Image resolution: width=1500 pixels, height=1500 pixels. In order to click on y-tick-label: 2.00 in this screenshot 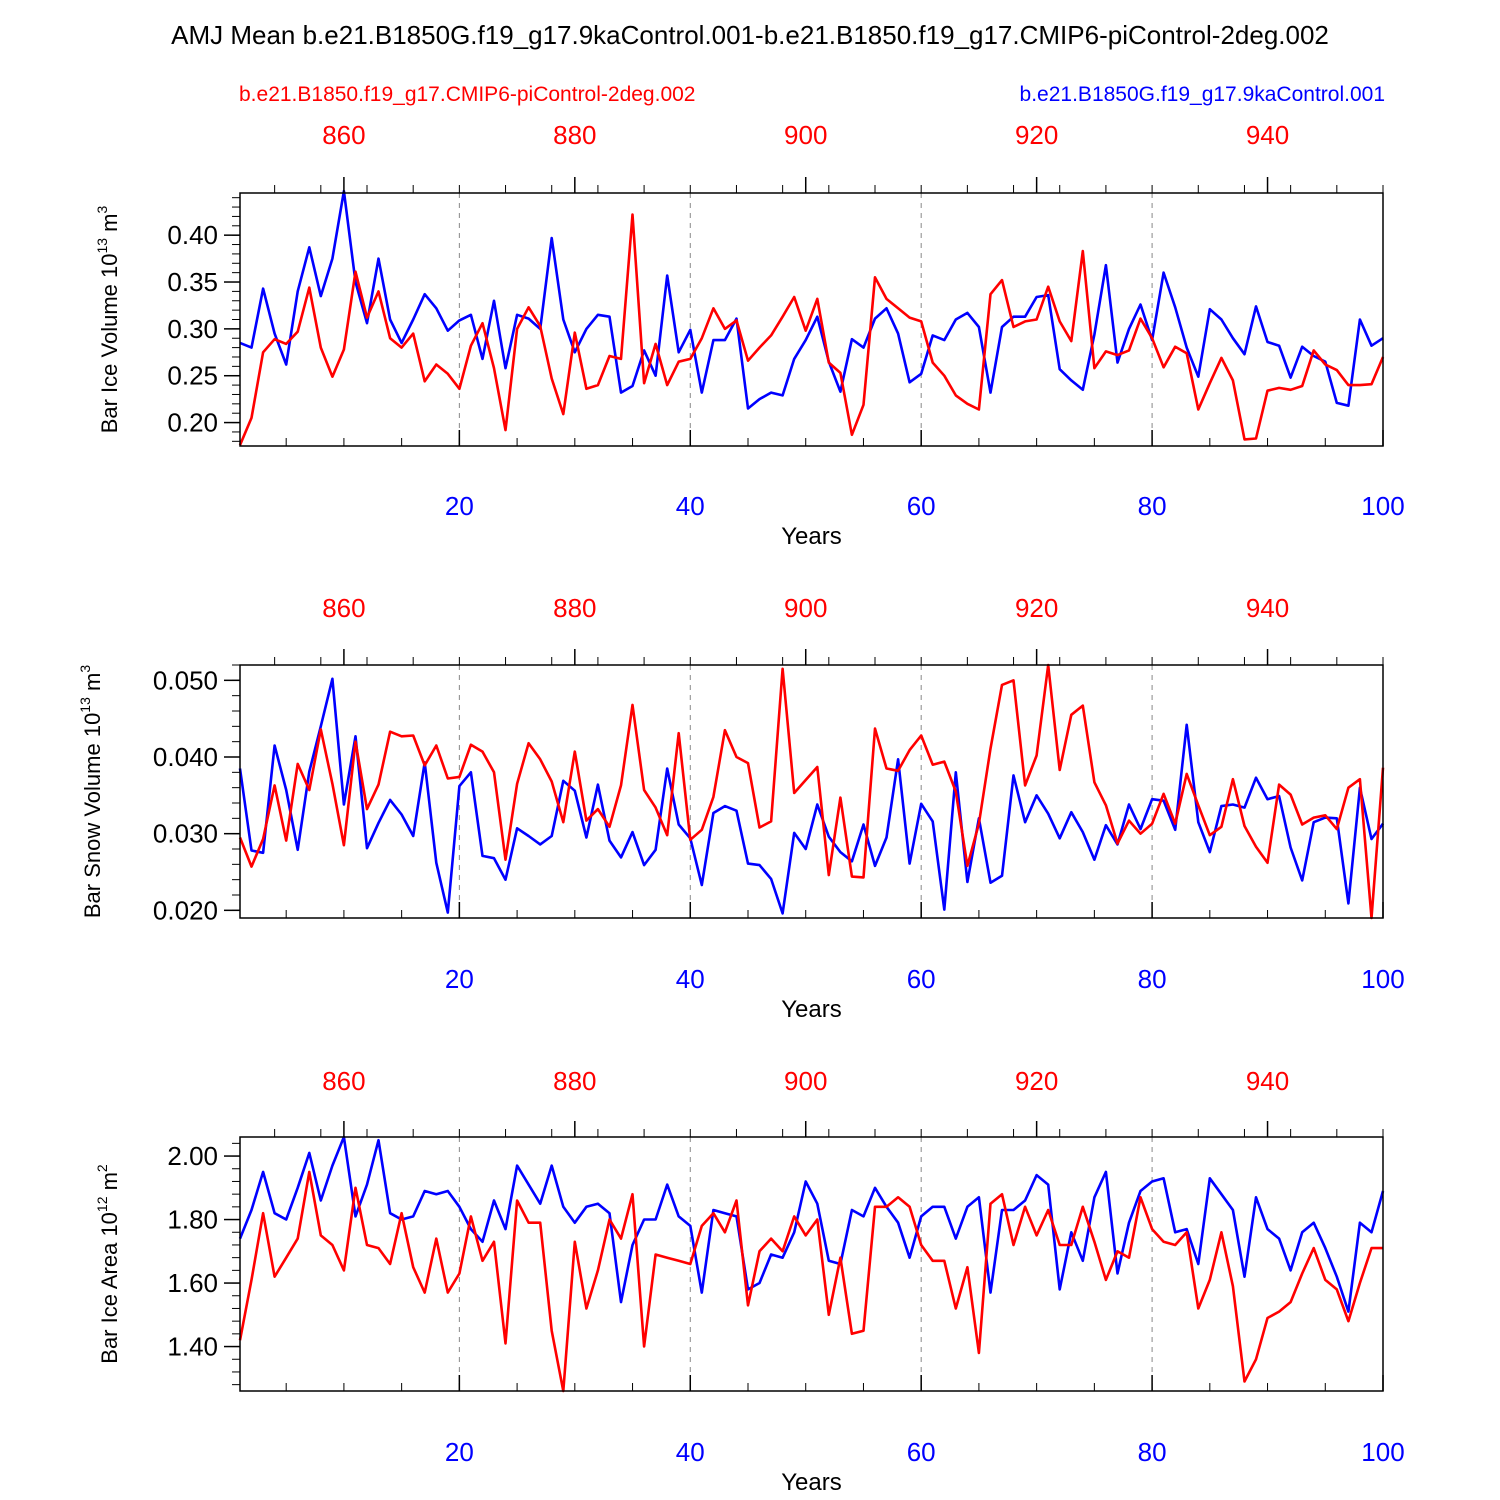, I will do `click(192, 1156)`.